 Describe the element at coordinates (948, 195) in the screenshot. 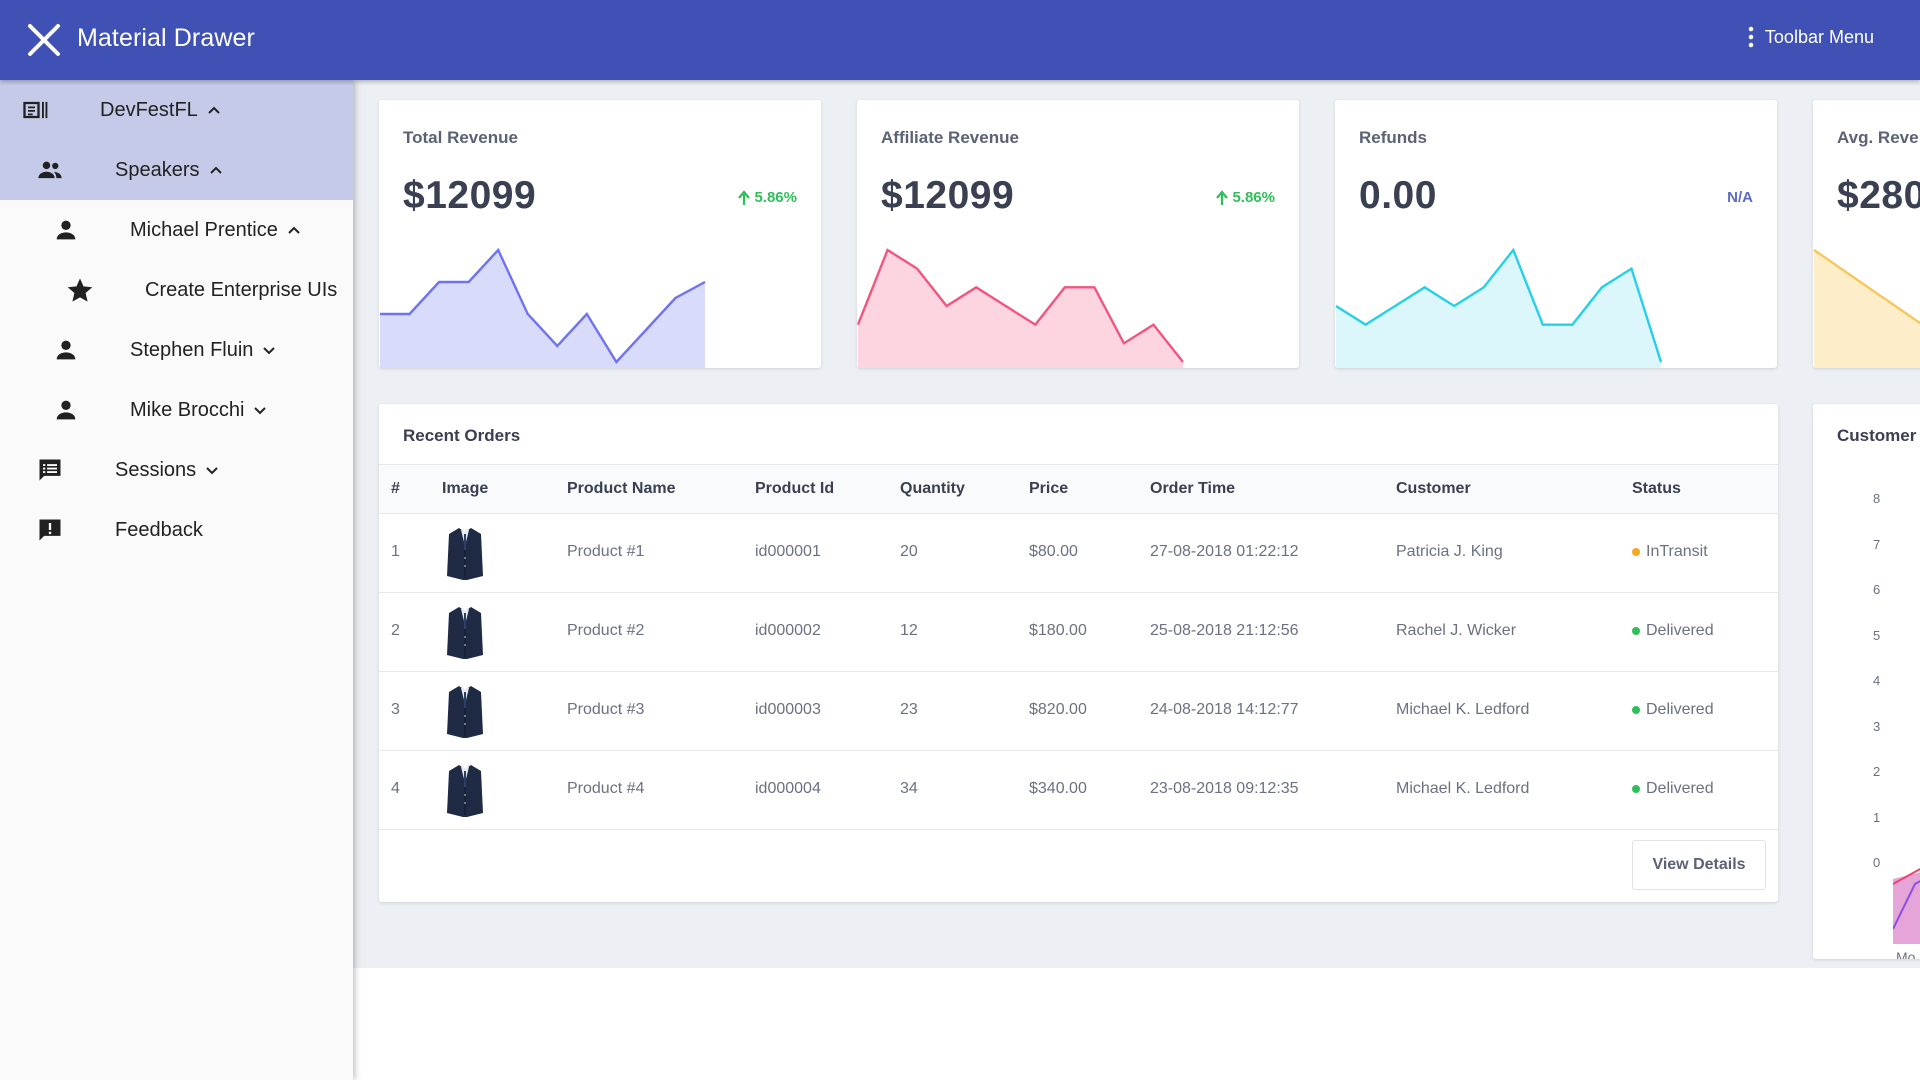

I see `stat-value: $12099` at that location.